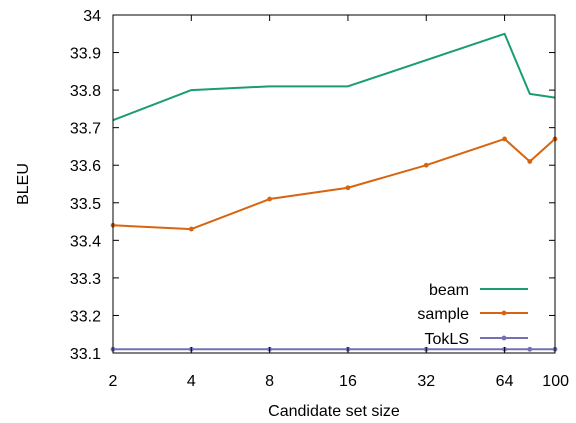 Image resolution: width=576 pixels, height=423 pixels. Describe the element at coordinates (113, 381) in the screenshot. I see `x-tick-label: 2` at that location.